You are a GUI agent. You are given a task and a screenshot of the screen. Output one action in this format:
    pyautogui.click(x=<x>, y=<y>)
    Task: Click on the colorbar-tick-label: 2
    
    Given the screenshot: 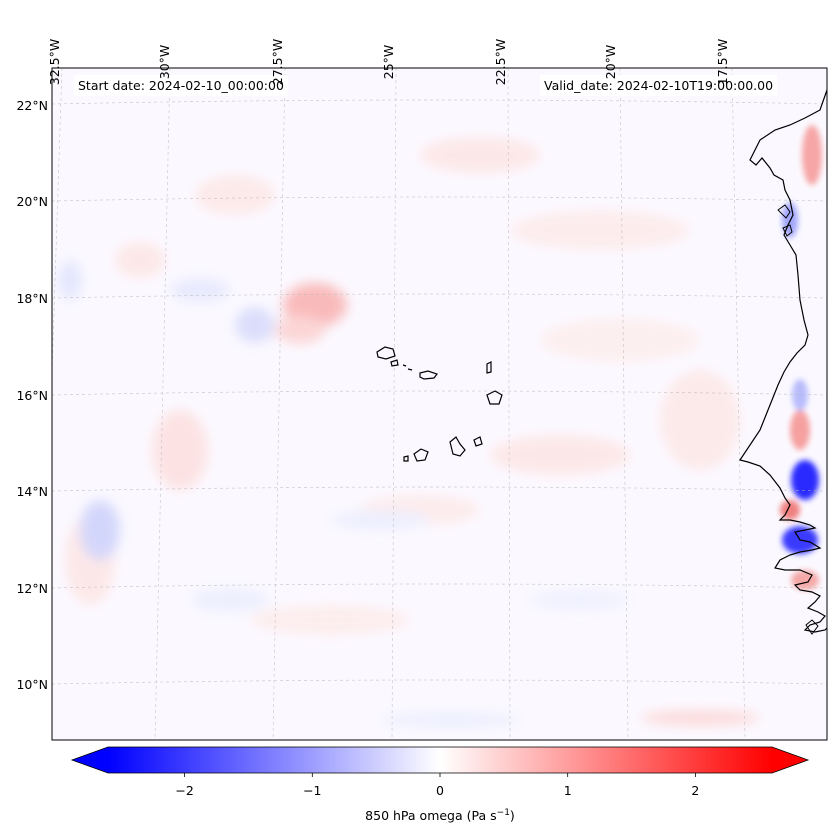 What is the action you would take?
    pyautogui.click(x=695, y=790)
    